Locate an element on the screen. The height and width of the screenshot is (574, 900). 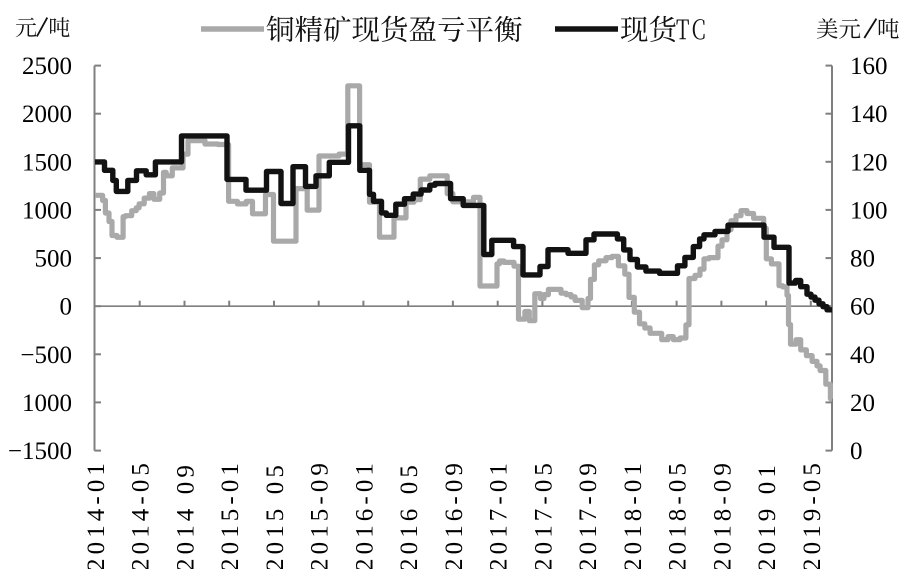
svg-text: 140 is located at coordinates (869, 114).